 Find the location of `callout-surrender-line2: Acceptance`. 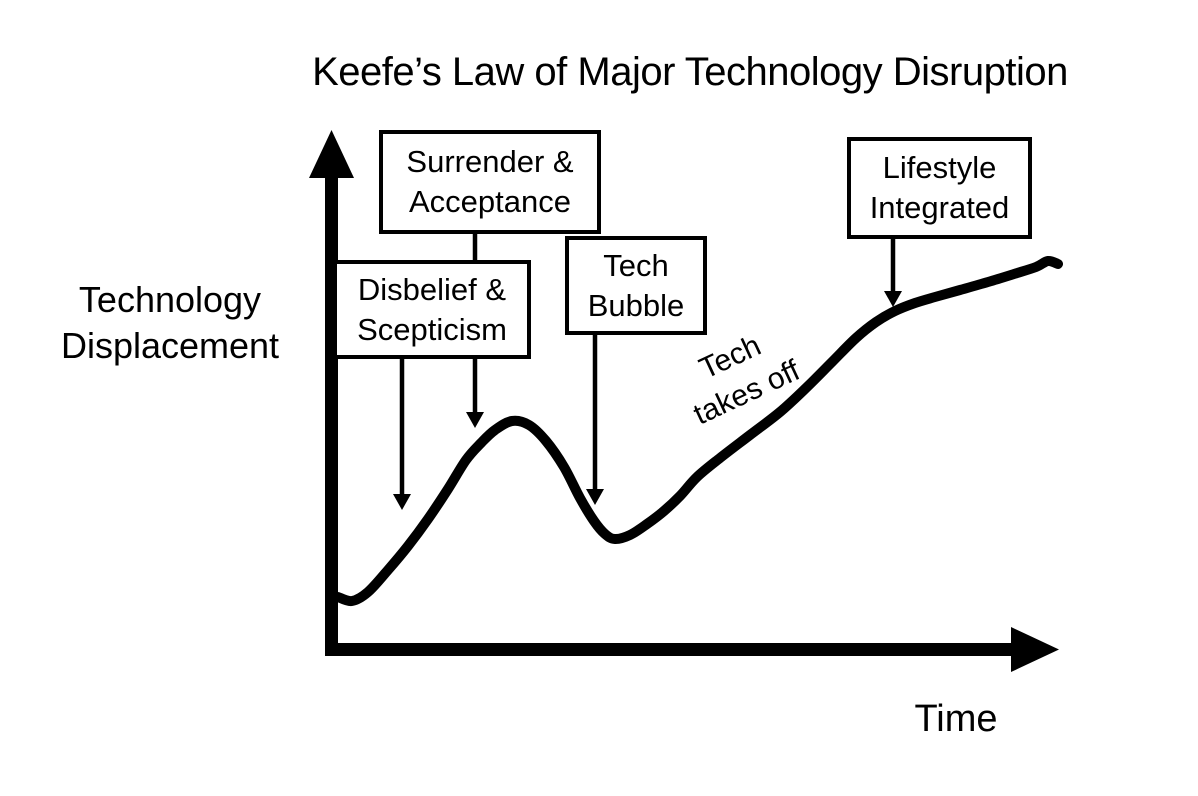

callout-surrender-line2: Acceptance is located at coordinates (490, 201).